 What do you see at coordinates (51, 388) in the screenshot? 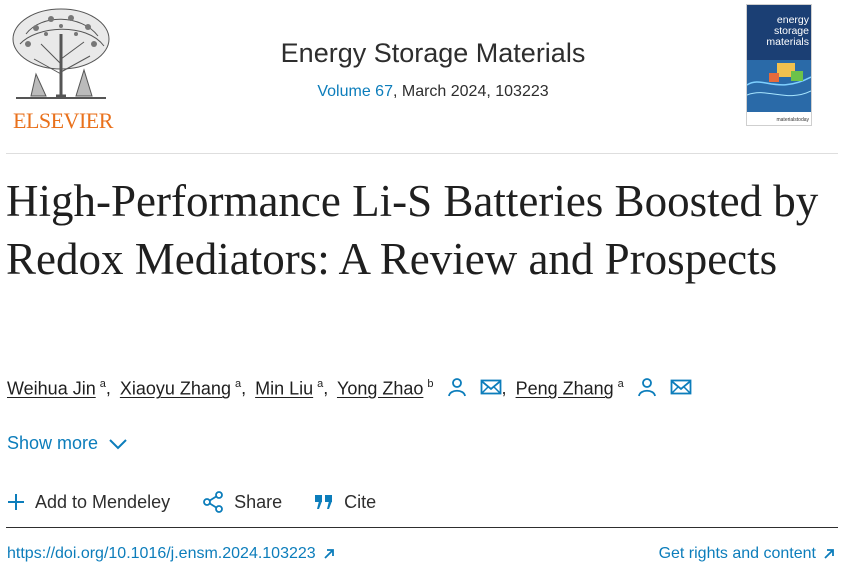
I see `author-link: Weihua Jin` at bounding box center [51, 388].